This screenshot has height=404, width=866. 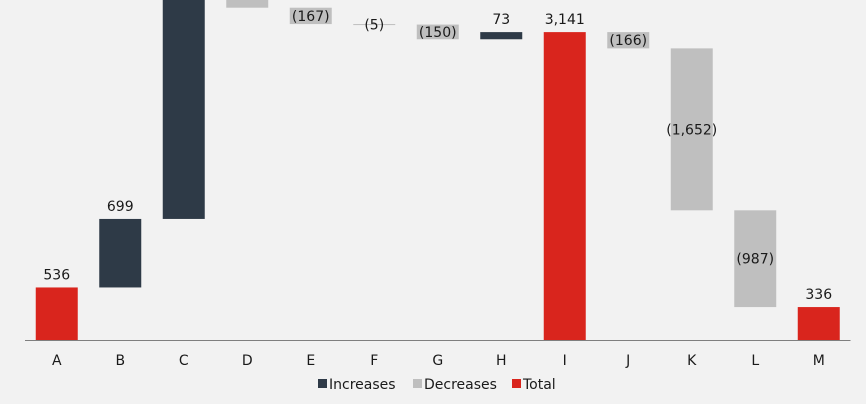 I want to click on bar-C, so click(x=183, y=109).